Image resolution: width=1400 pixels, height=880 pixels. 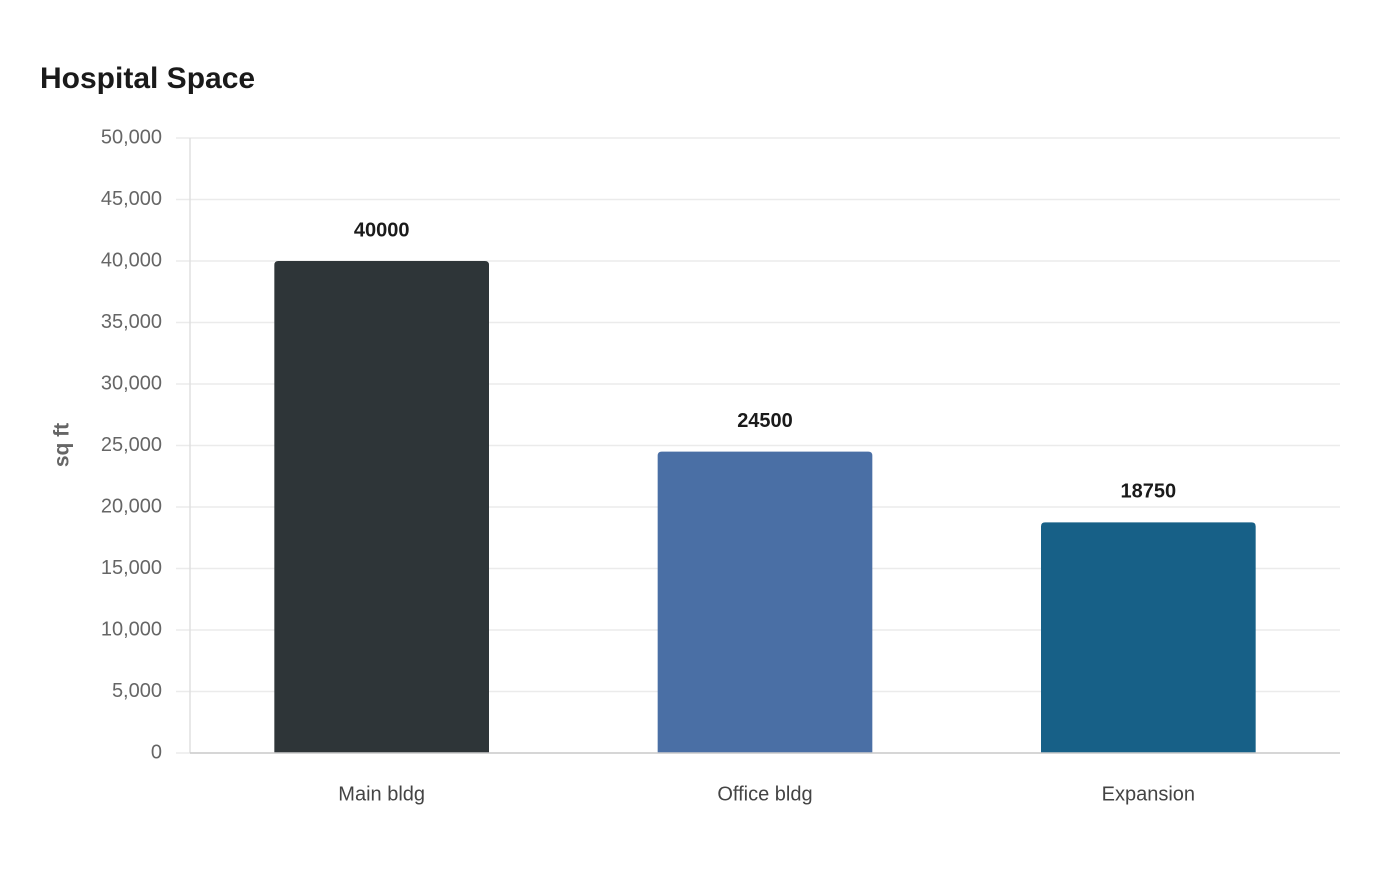 I want to click on y-tick-label: 35,000, so click(x=131, y=322).